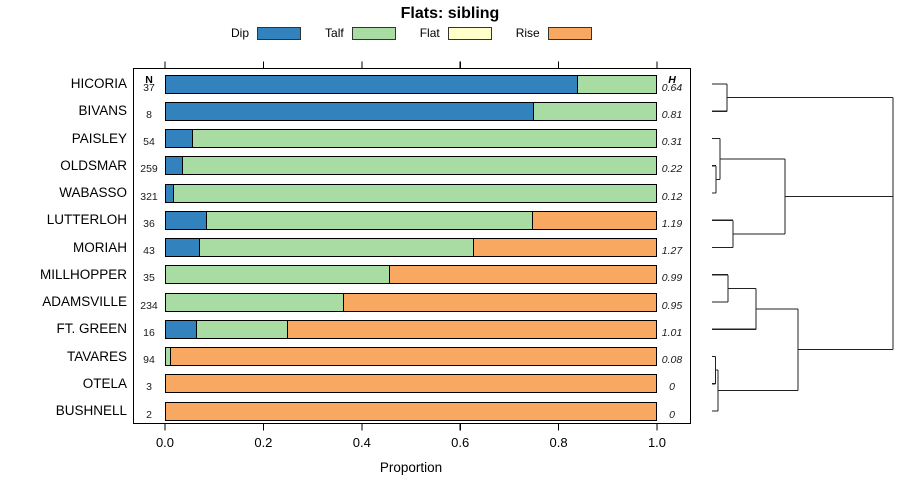 Image resolution: width=900 pixels, height=500 pixels. Describe the element at coordinates (657, 442) in the screenshot. I see `x-tick-label: 1.0` at that location.